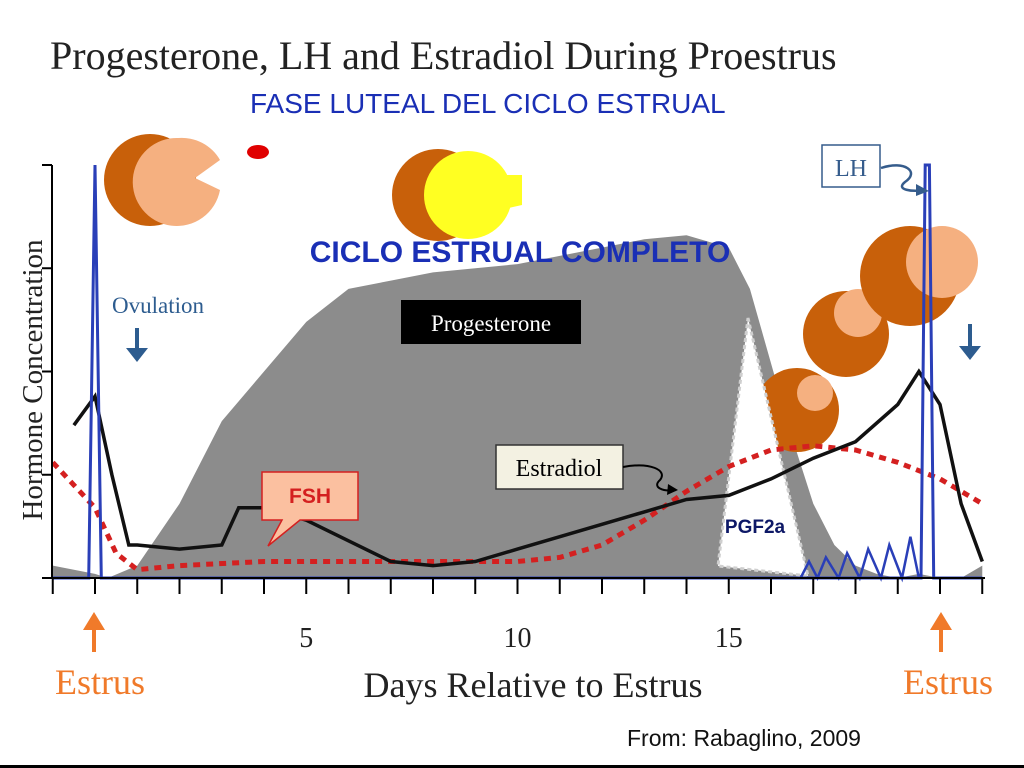 The height and width of the screenshot is (768, 1024). I want to click on ovulation-arrow-right-icon, so click(970, 342).